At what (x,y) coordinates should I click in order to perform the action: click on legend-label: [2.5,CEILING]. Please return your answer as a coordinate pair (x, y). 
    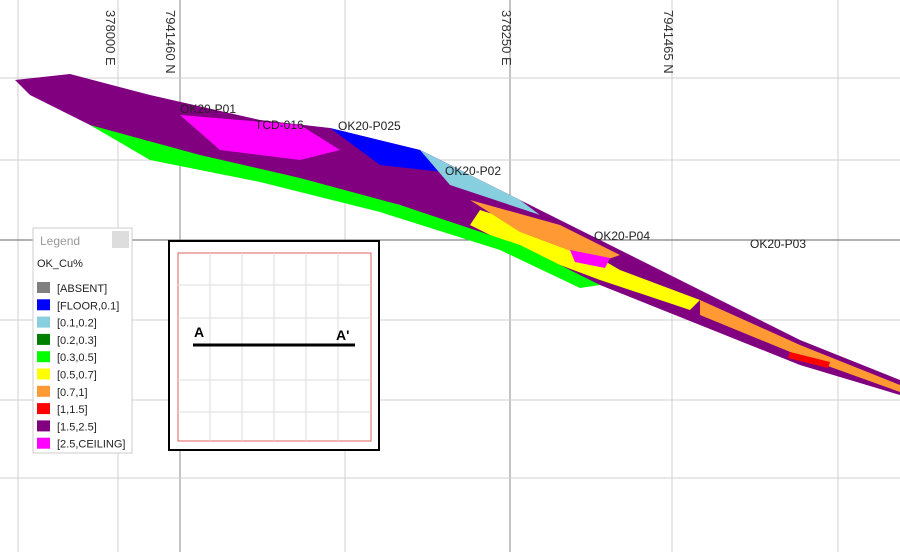
    Looking at the image, I should click on (91, 445).